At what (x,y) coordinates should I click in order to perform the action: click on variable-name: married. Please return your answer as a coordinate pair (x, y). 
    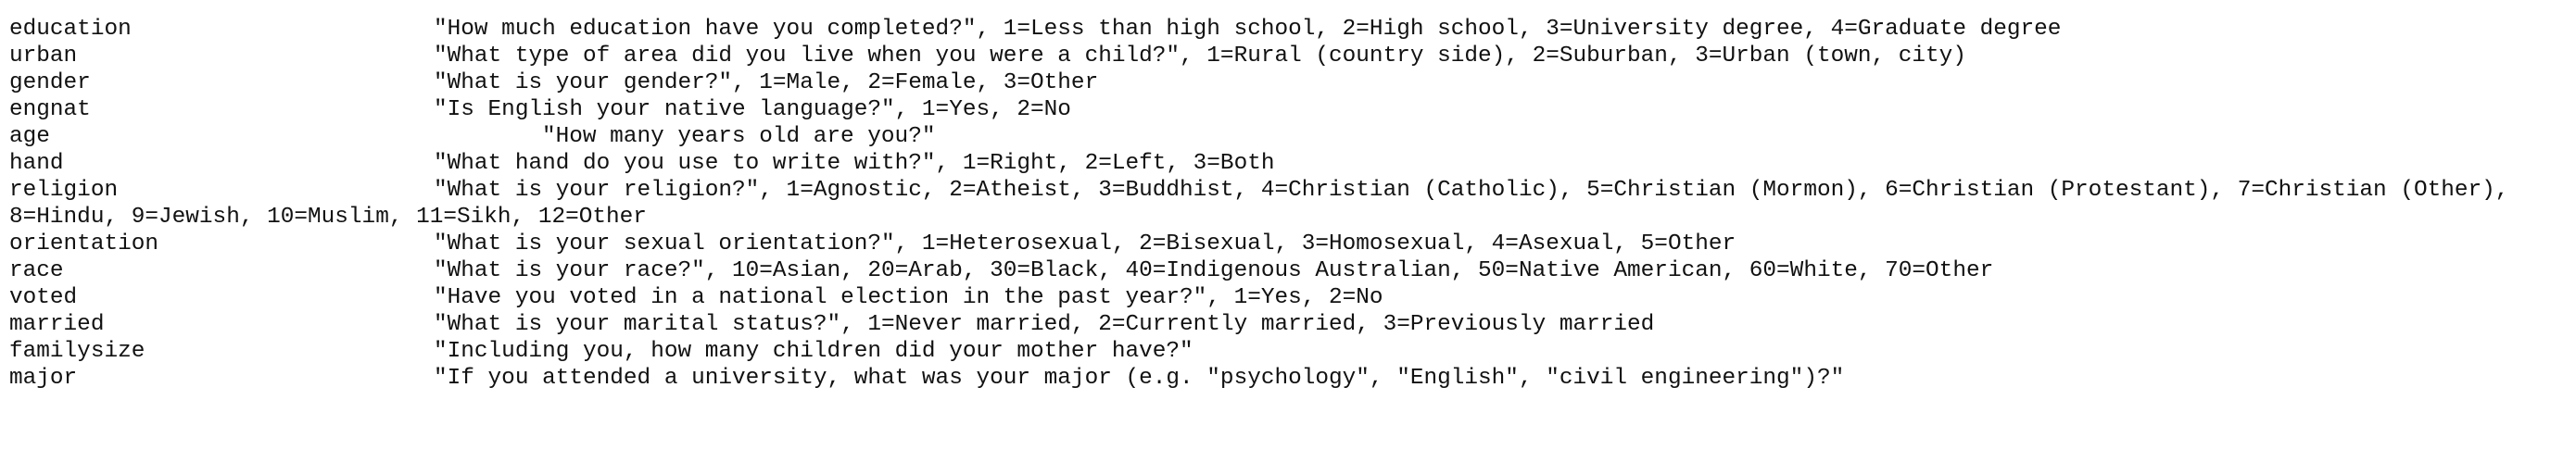
    Looking at the image, I should click on (57, 325).